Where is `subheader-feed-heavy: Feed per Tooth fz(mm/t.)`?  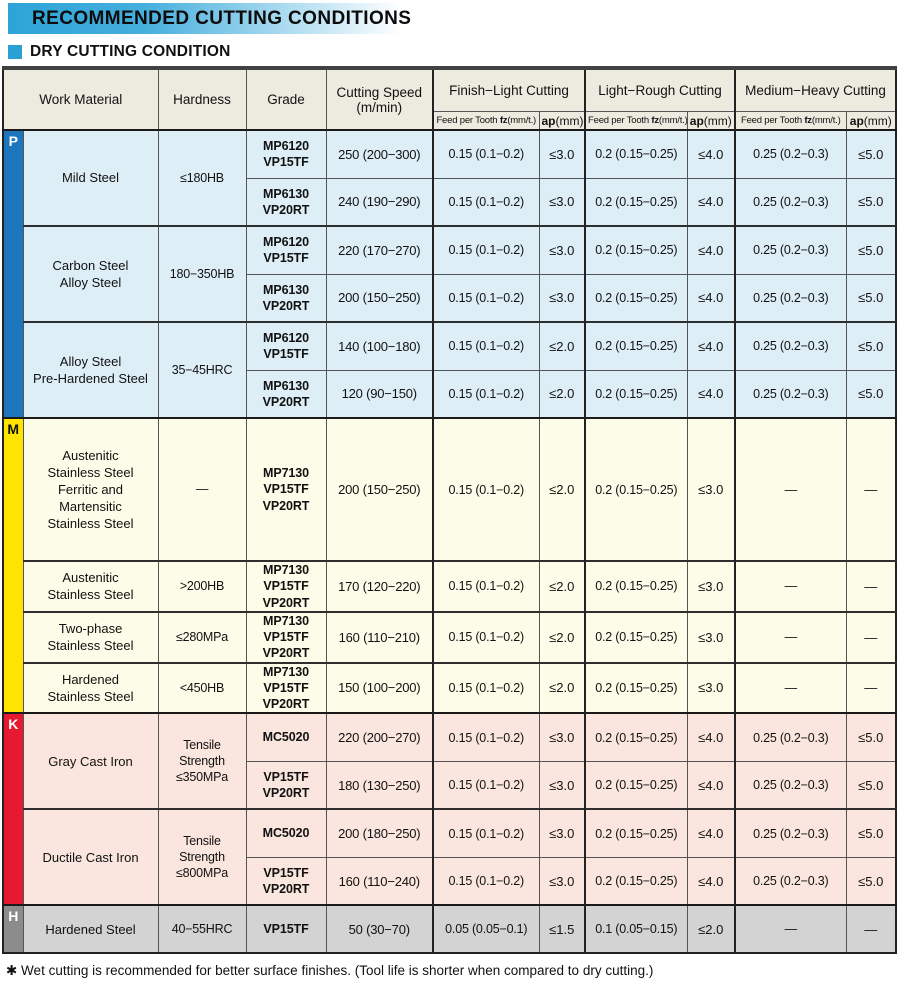
subheader-feed-heavy: Feed per Tooth fz(mm/t.) is located at coordinates (790, 121).